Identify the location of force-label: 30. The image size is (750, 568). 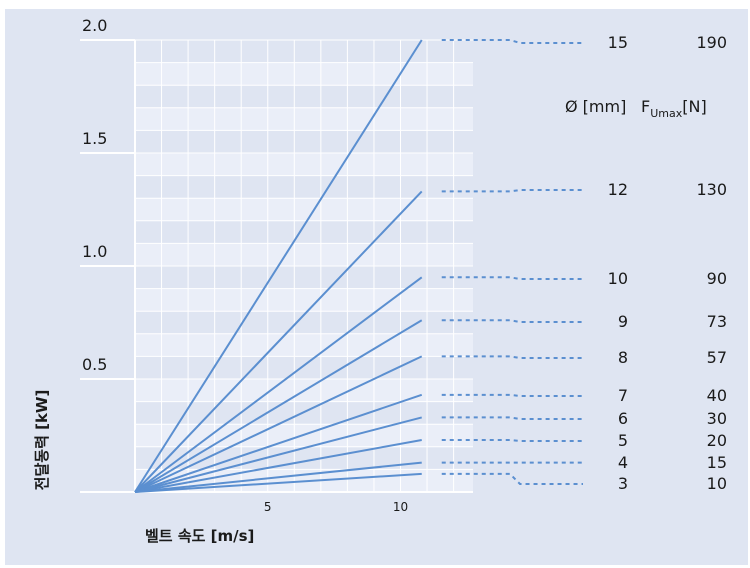
(717, 418).